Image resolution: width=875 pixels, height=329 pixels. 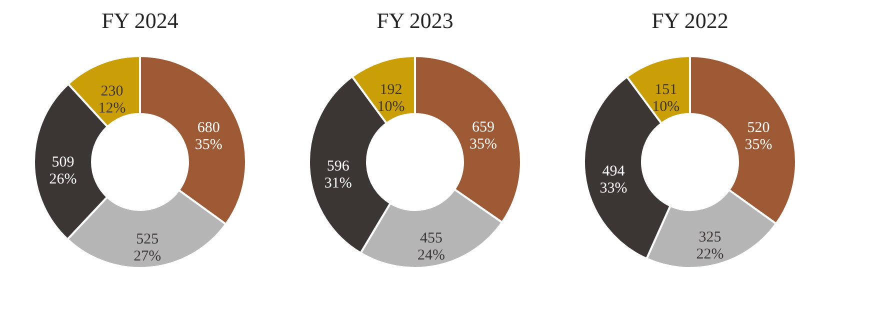 What do you see at coordinates (140, 20) in the screenshot?
I see `chart-title: FY 2024` at bounding box center [140, 20].